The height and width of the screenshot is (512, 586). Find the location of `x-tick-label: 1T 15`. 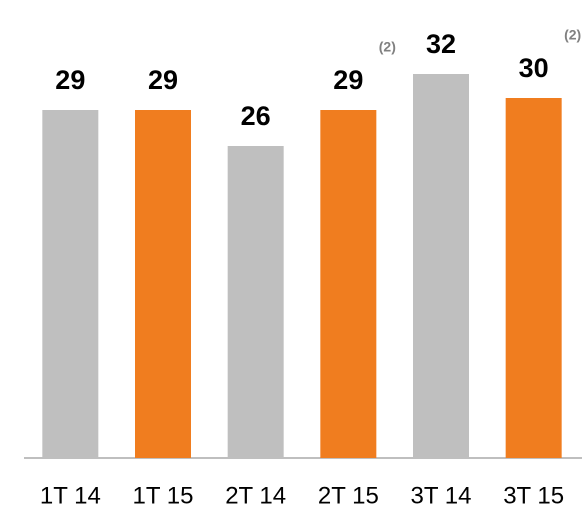

x-tick-label: 1T 15 is located at coordinates (163, 495).